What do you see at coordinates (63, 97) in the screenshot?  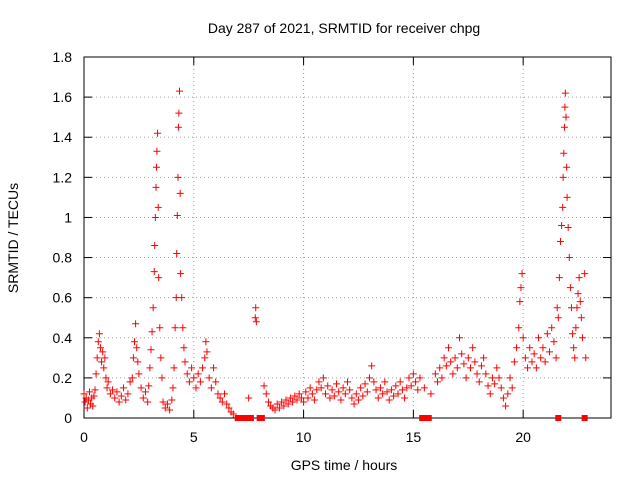 I see `y-tick-label: 1.6` at bounding box center [63, 97].